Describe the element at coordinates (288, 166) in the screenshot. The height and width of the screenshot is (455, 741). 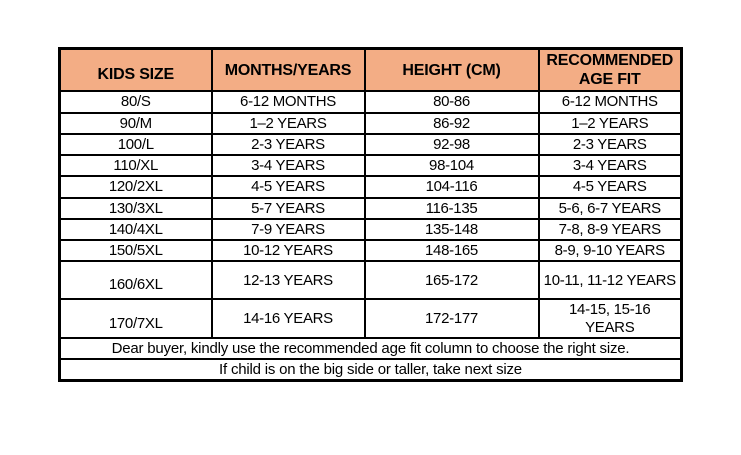
I see `cell-months: 3-4 YEARS` at that location.